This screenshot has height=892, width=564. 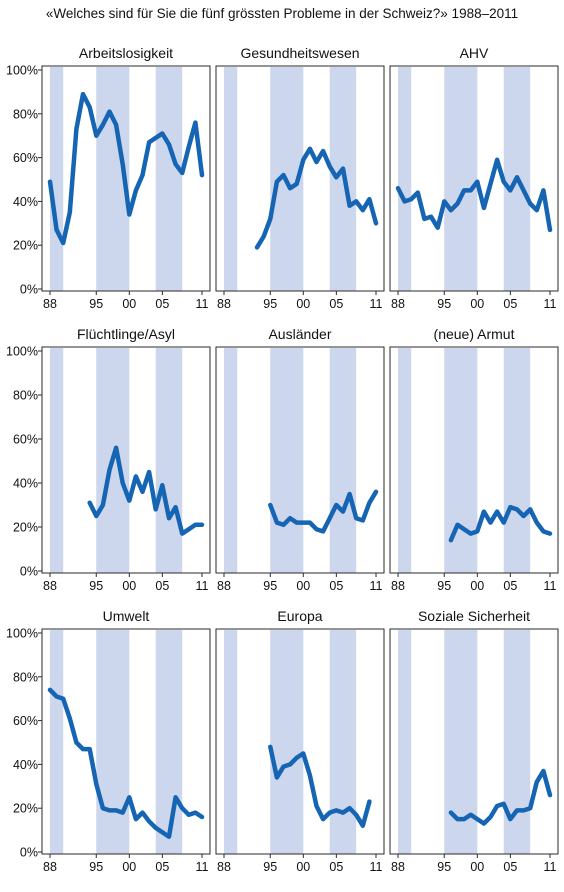 What do you see at coordinates (474, 334) in the screenshot?
I see `panel-title: (neue) Armut` at bounding box center [474, 334].